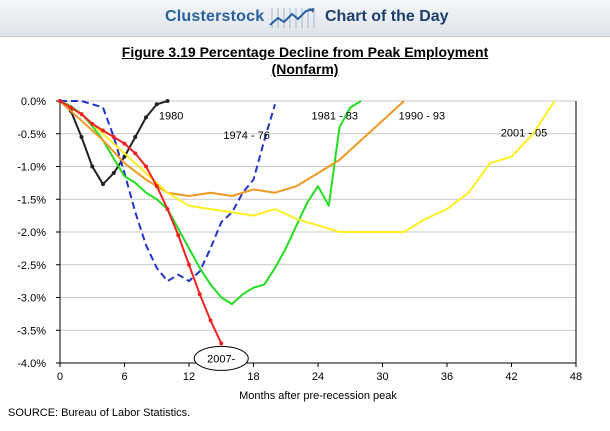 This screenshot has width=610, height=431. What do you see at coordinates (422, 116) in the screenshot?
I see `series-label: 1990 - 93` at bounding box center [422, 116].